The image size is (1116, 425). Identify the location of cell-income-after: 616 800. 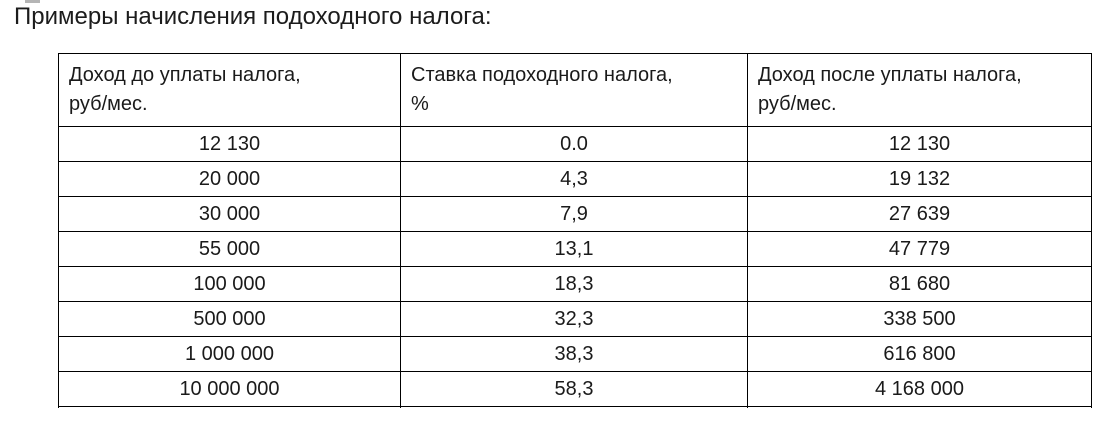
(919, 354).